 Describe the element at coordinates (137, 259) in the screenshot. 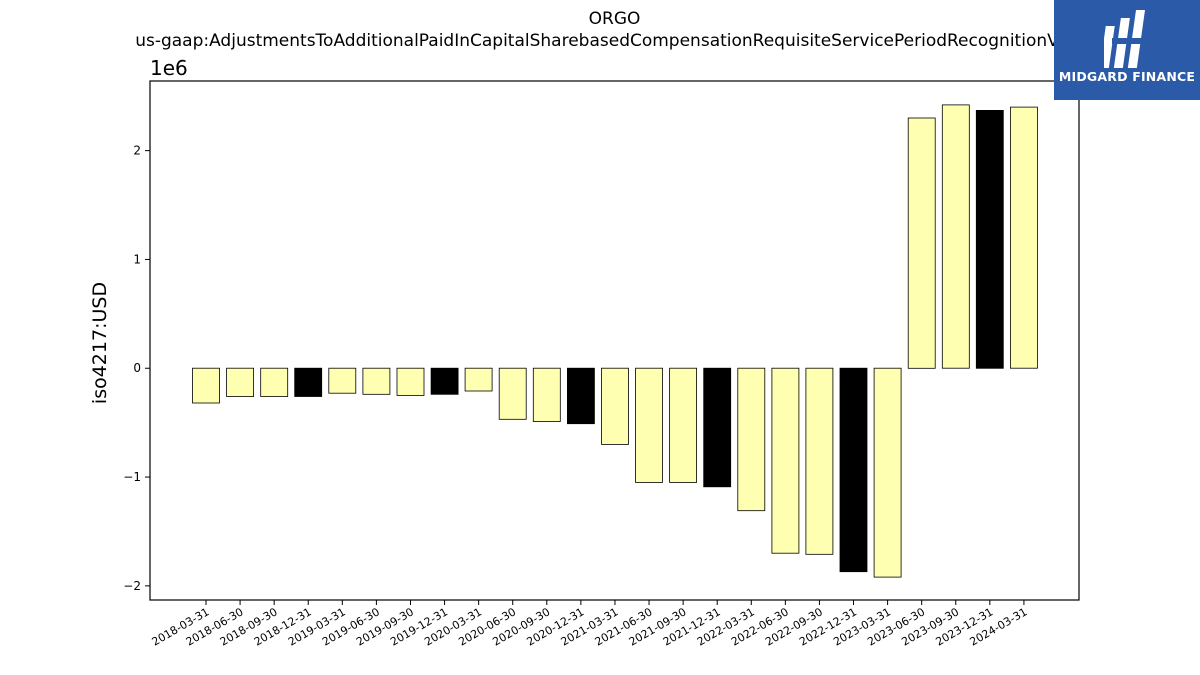

I see `y-tick-label: 1` at that location.